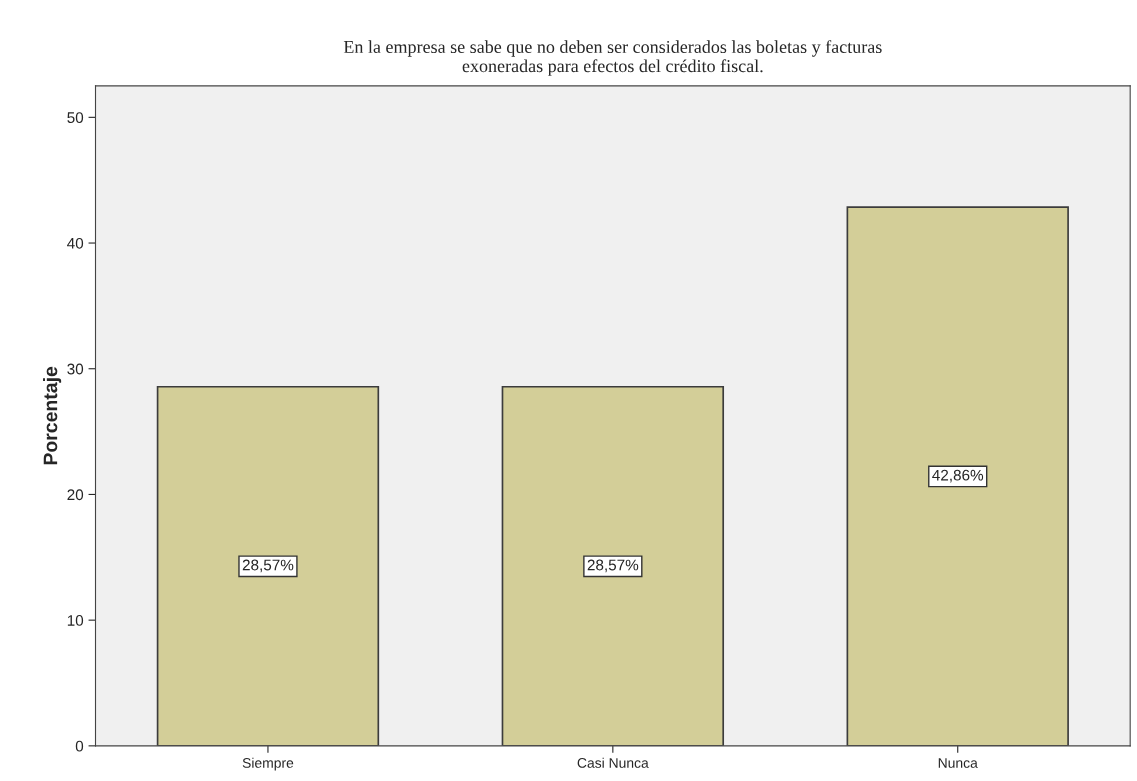  Describe the element at coordinates (958, 763) in the screenshot. I see `x-tick-label: Nunca` at that location.